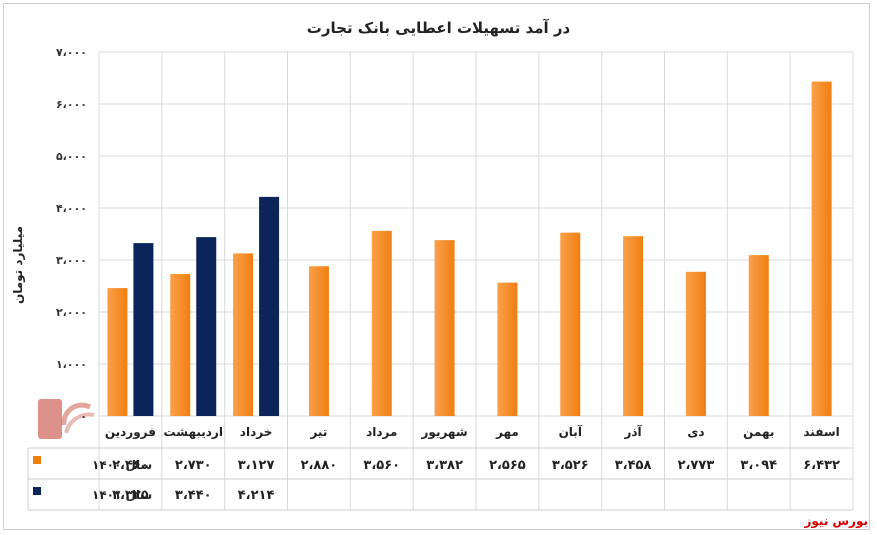 This screenshot has height=535, width=877. Describe the element at coordinates (130, 432) in the screenshot. I see `x-tick-label: فروردین` at that location.